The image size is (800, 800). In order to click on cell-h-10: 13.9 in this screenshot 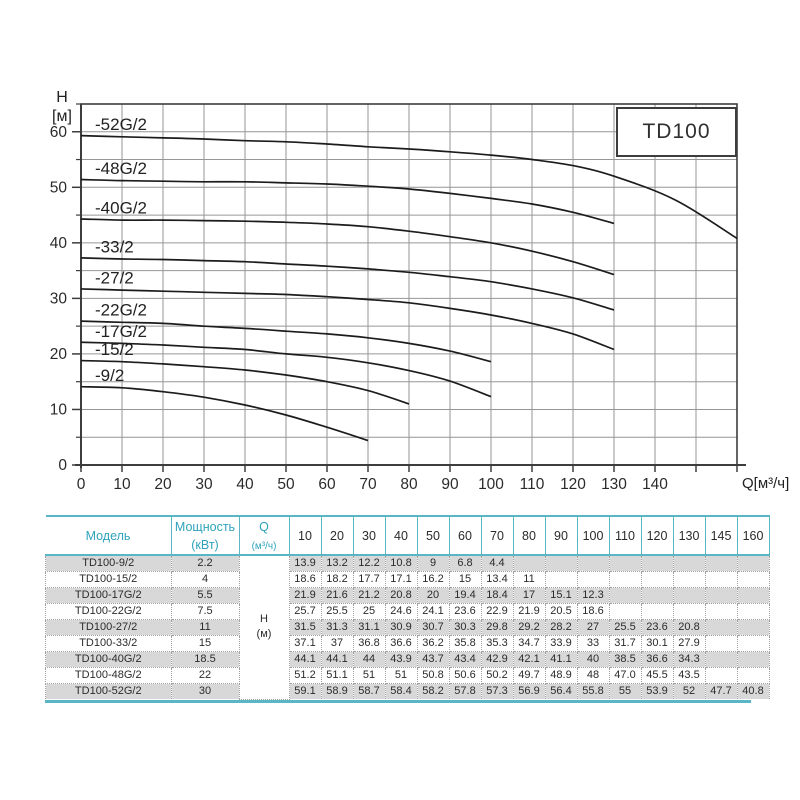, I will do `click(305, 563)`.